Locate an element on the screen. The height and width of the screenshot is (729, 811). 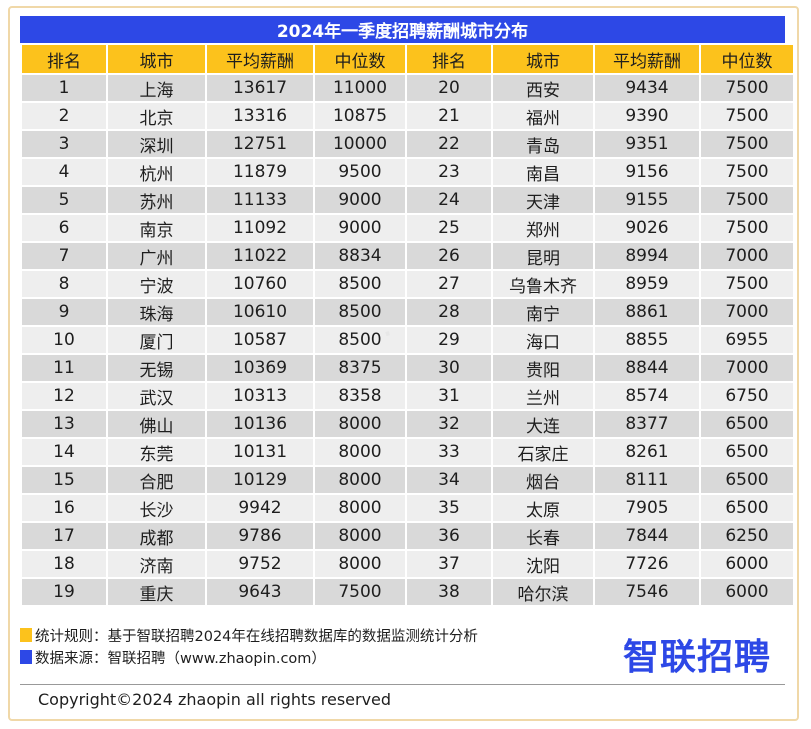
table-row: 19 重庆 9643 7500 38 哈尔滨 7546 6000 is located at coordinates (407, 591).